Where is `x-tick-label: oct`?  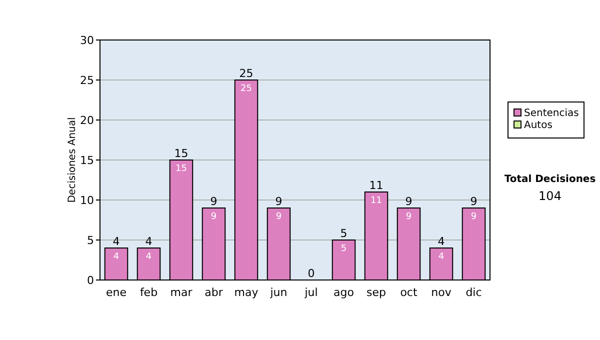 x-tick-label: oct is located at coordinates (409, 292).